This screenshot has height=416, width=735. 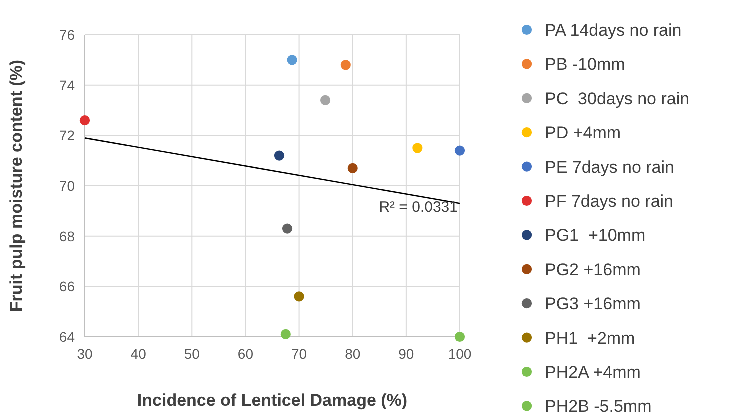 I want to click on legend-label: PG3 +16mm, so click(x=593, y=304).